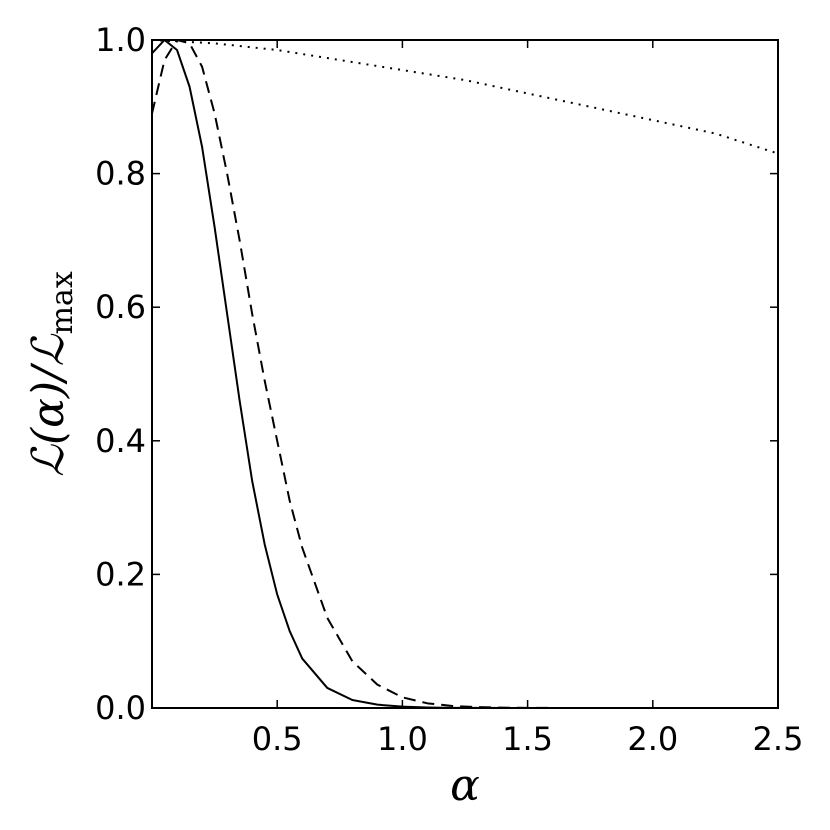 The width and height of the screenshot is (830, 830). I want to click on y-axis-title-main: ℒ(α)/ℒ, so click(48, 405).